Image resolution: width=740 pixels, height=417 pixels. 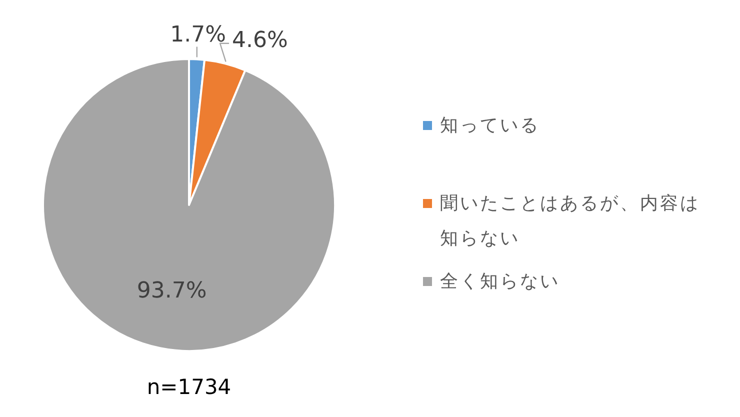 What do you see at coordinates (189, 387) in the screenshot?
I see `text: n=1734` at bounding box center [189, 387].